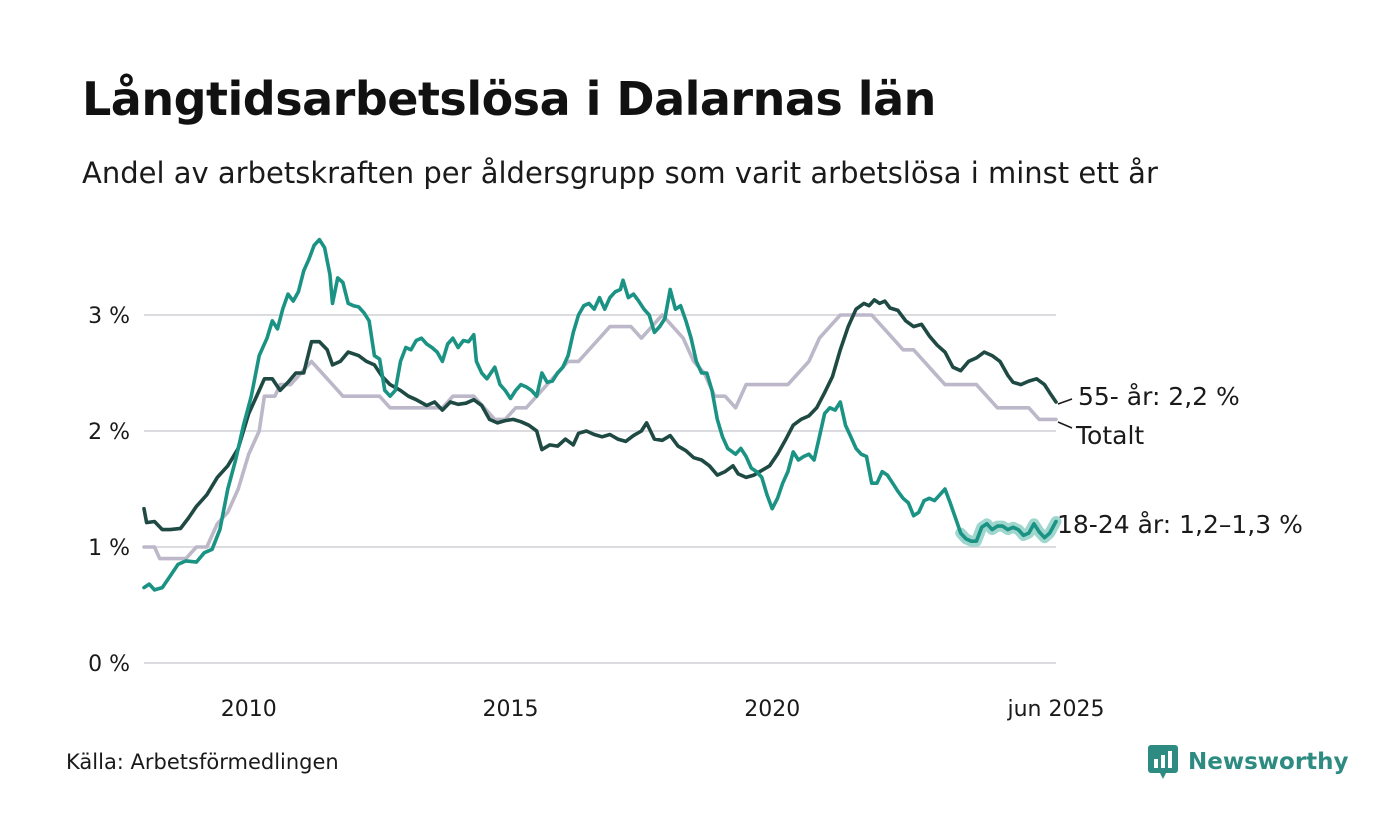 This screenshot has height=840, width=1400. What do you see at coordinates (663, 709) in the screenshot?
I see `x-axis-ticks: 2010 2015 2020 jun 2025` at bounding box center [663, 709].